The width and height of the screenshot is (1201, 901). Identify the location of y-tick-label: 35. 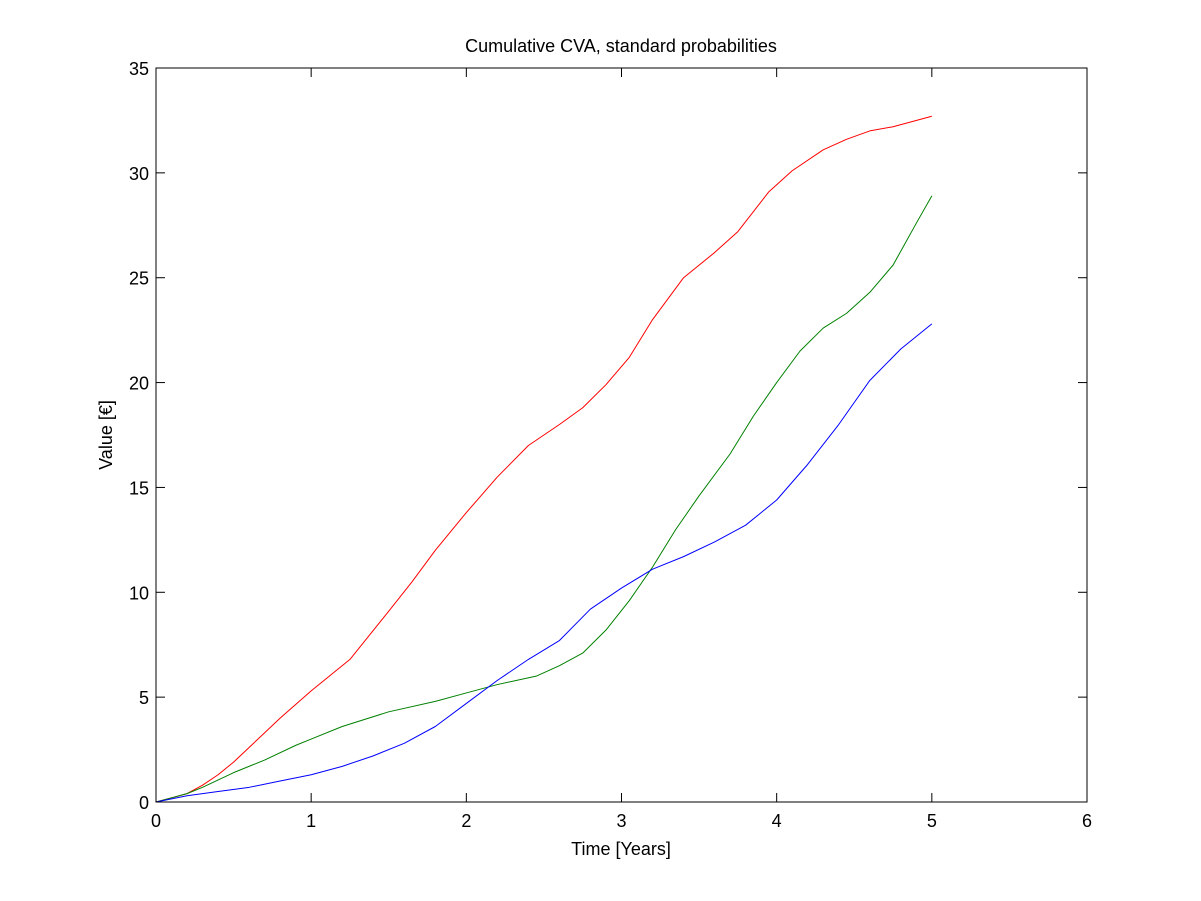
(139, 69).